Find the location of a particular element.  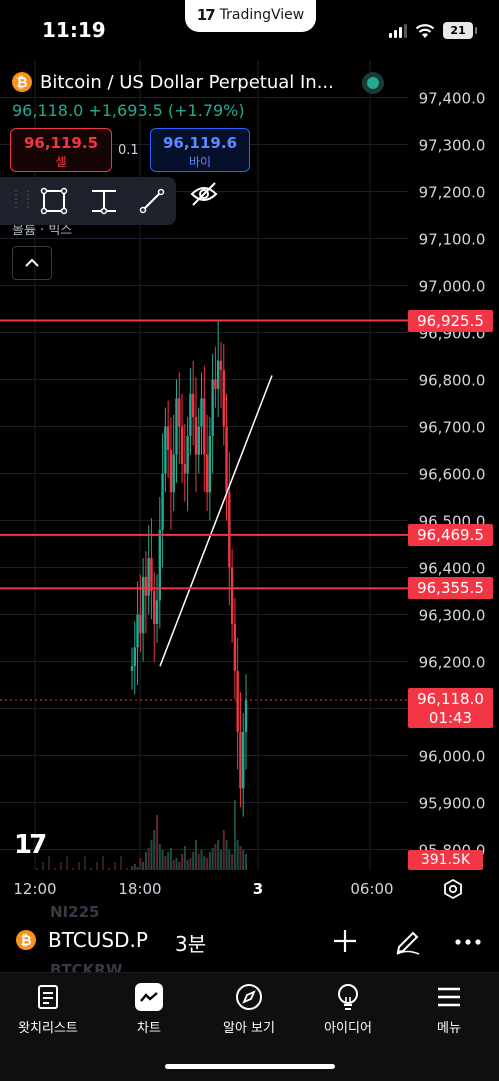

interval-selector: 3분 is located at coordinates (191, 944).